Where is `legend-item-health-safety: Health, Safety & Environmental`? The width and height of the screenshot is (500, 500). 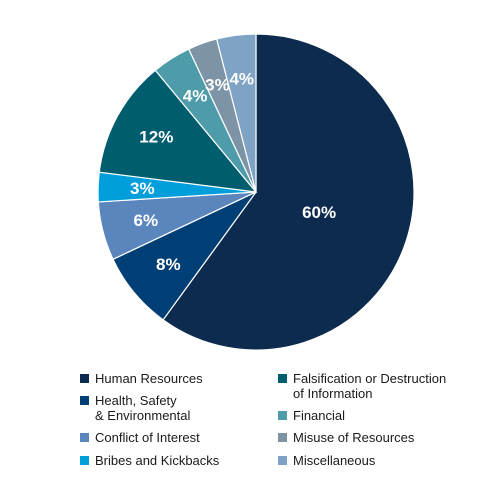
legend-item-health-safety: Health, Safety & Environmental is located at coordinates (135, 408).